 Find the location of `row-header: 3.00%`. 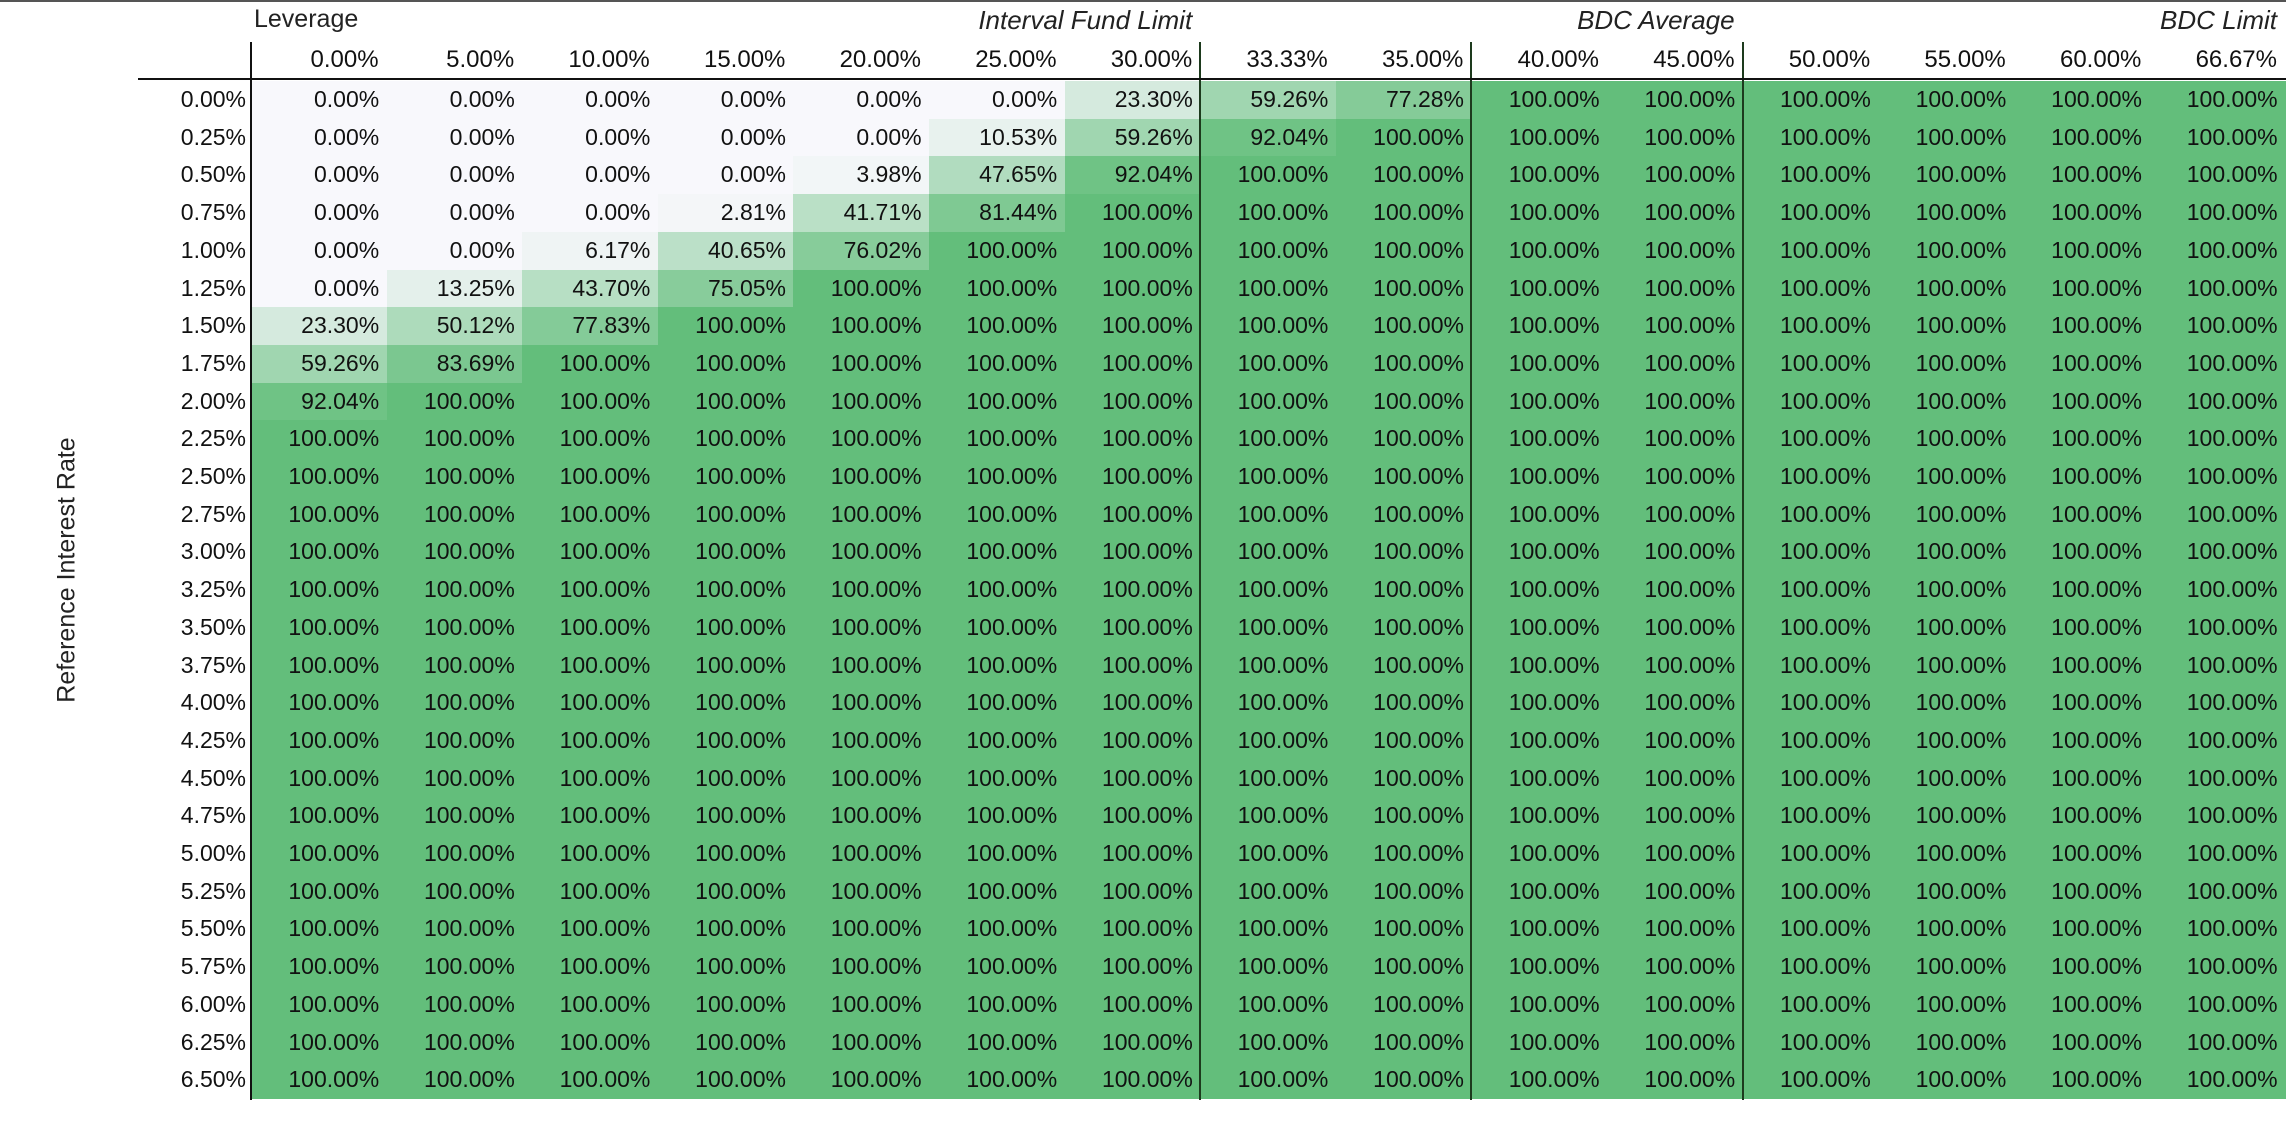

row-header: 3.00% is located at coordinates (213, 551).